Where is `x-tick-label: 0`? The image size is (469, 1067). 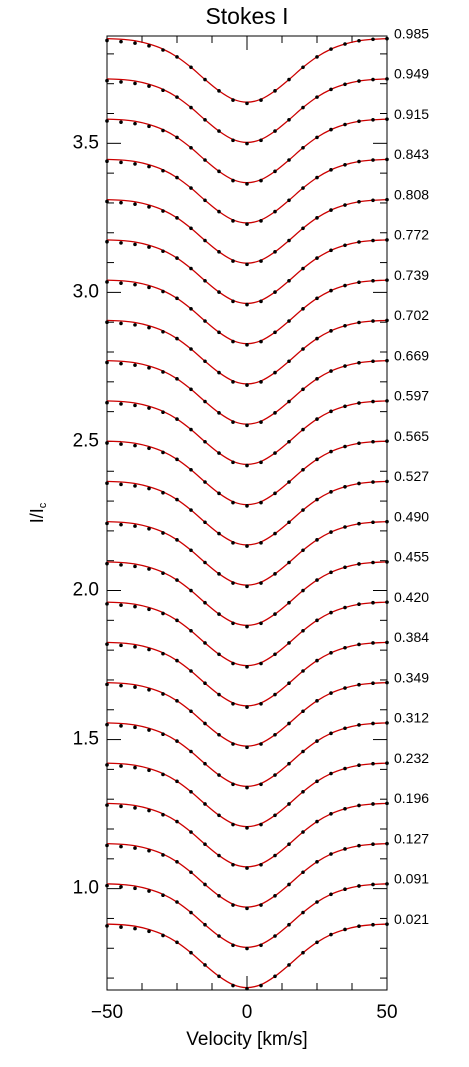 x-tick-label: 0 is located at coordinates (247, 1012).